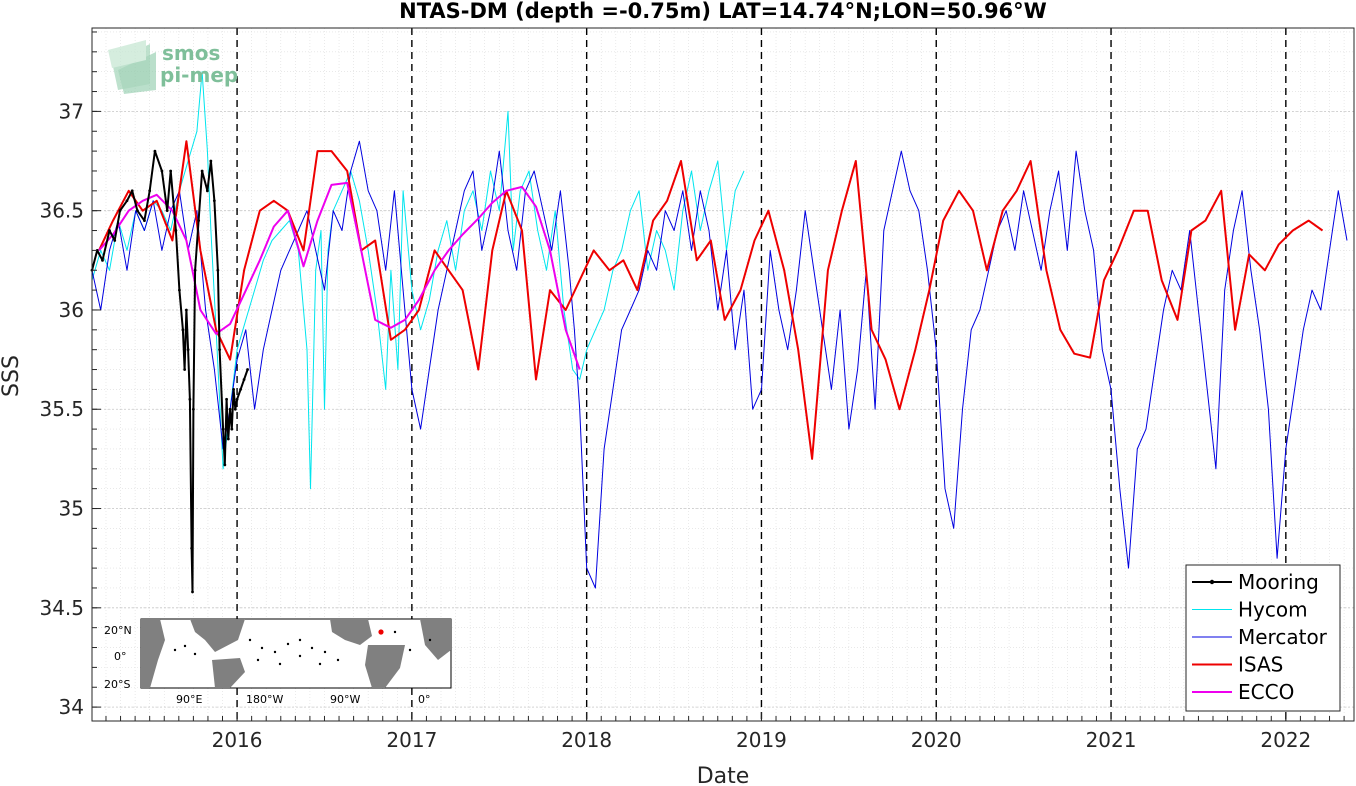  I want to click on x-tick-label: 2016, so click(237, 740).